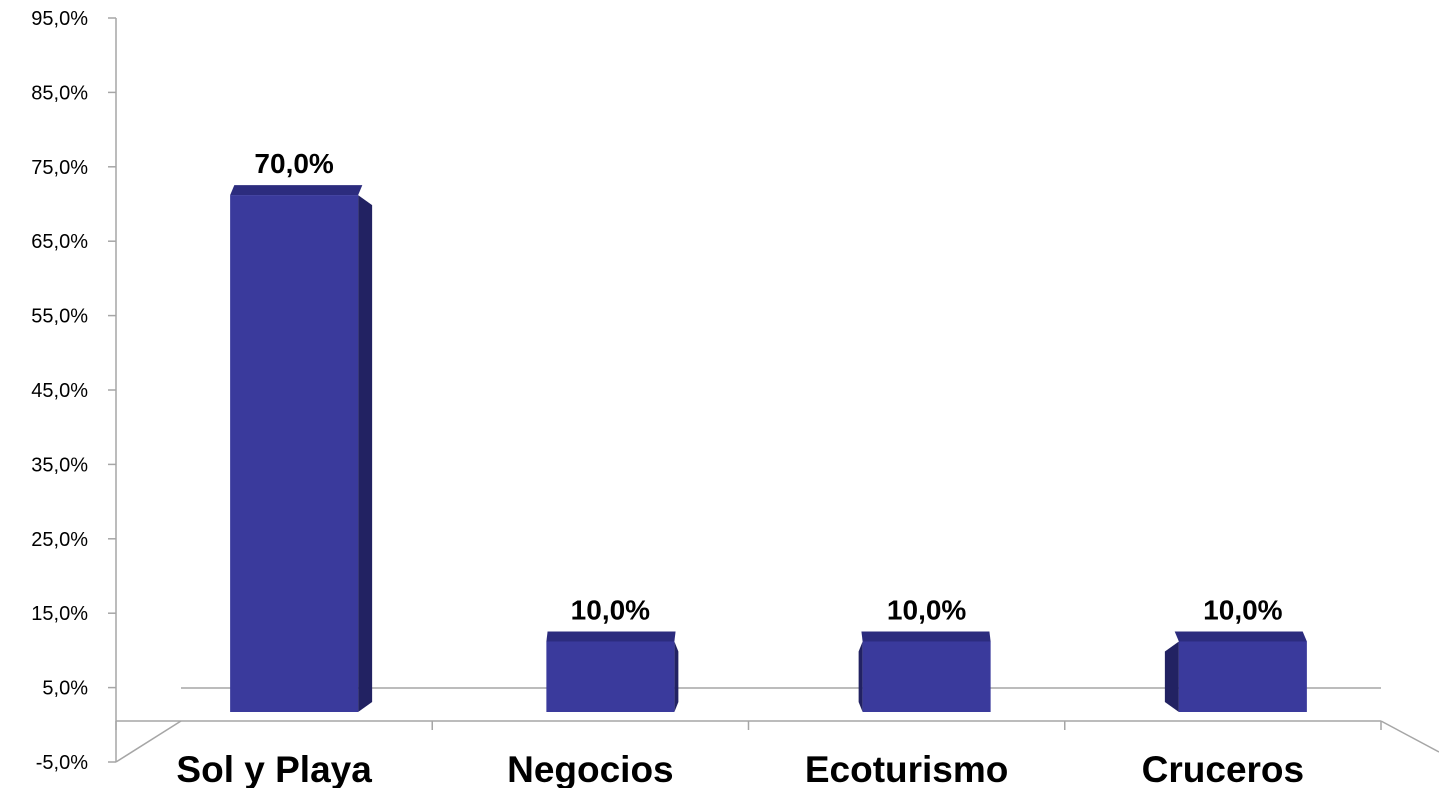 This screenshot has width=1439, height=788. I want to click on y-tick-label: 35,0%, so click(59, 465).